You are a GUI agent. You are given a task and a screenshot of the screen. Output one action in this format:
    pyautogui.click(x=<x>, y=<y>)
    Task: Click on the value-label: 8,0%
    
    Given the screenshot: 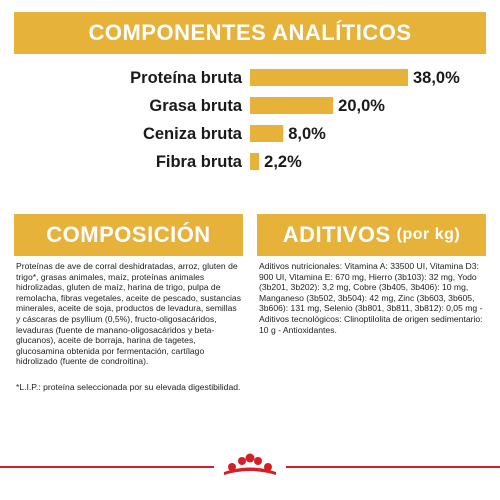 What is the action you would take?
    pyautogui.click(x=307, y=134)
    